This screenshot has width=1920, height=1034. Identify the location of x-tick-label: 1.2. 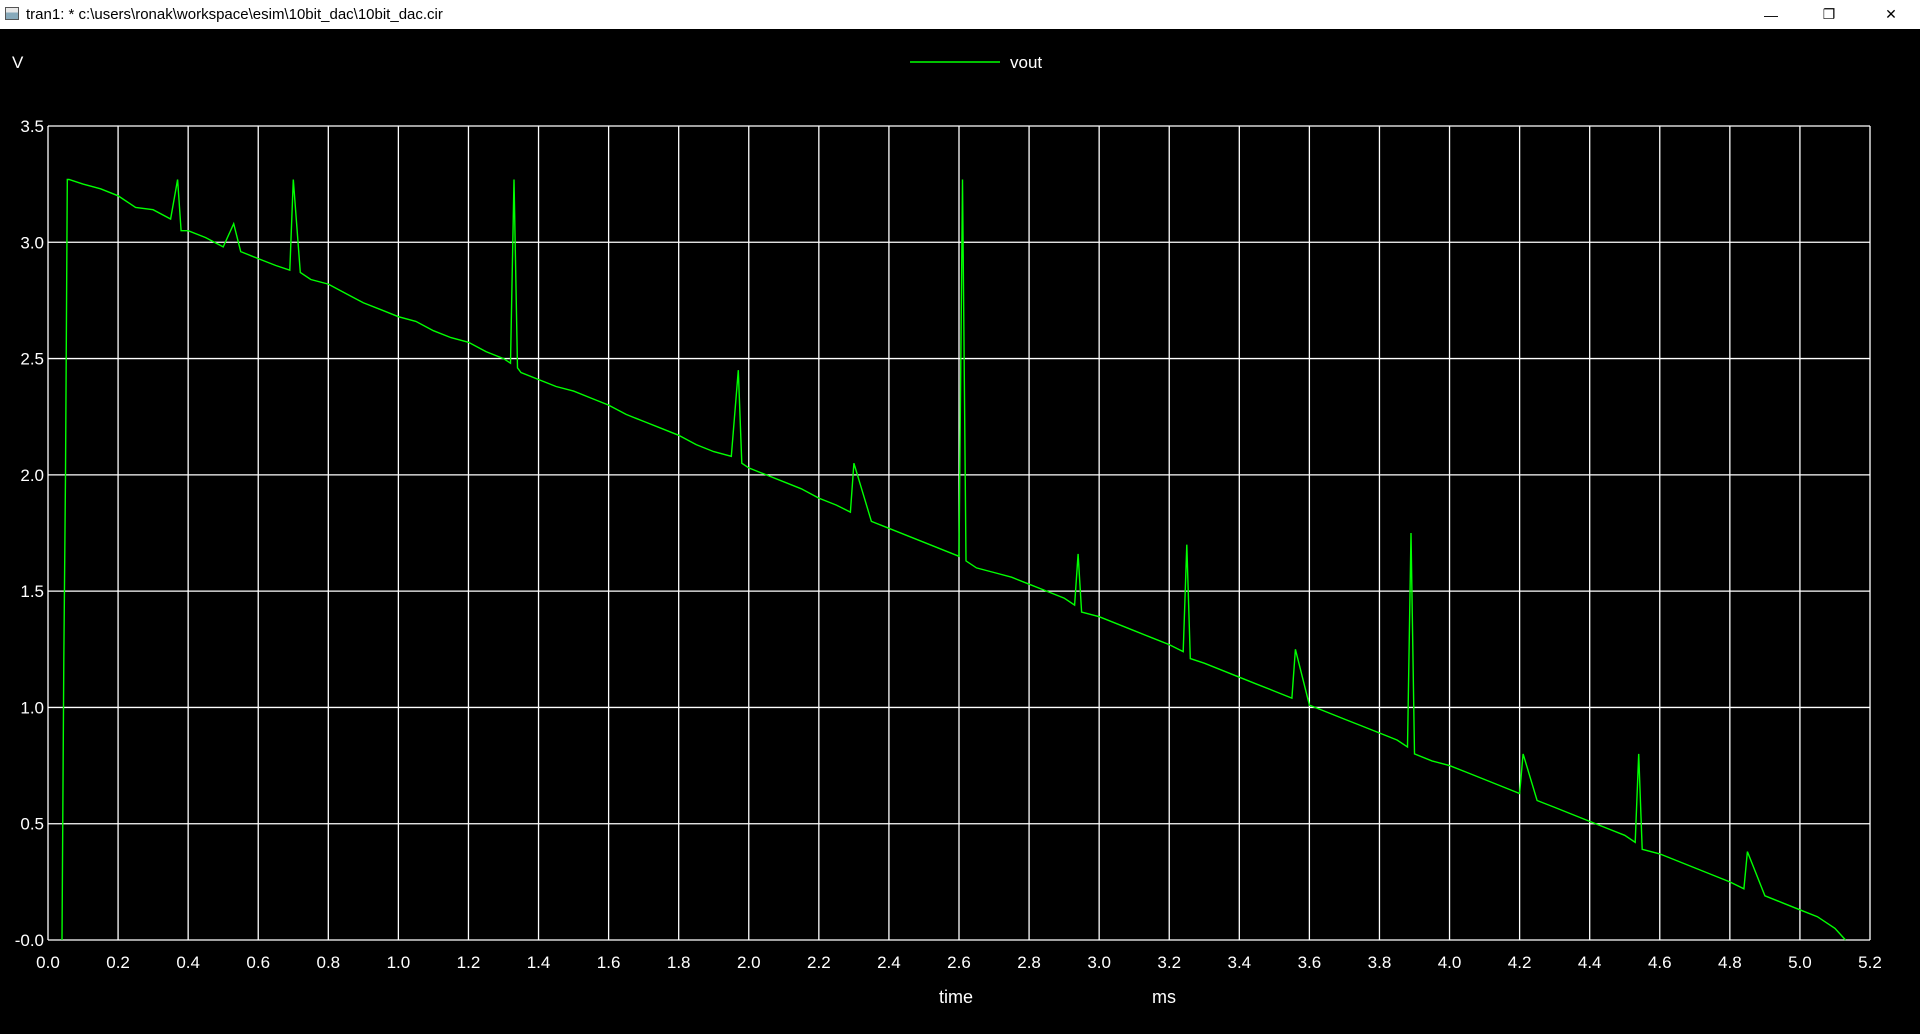
(469, 962).